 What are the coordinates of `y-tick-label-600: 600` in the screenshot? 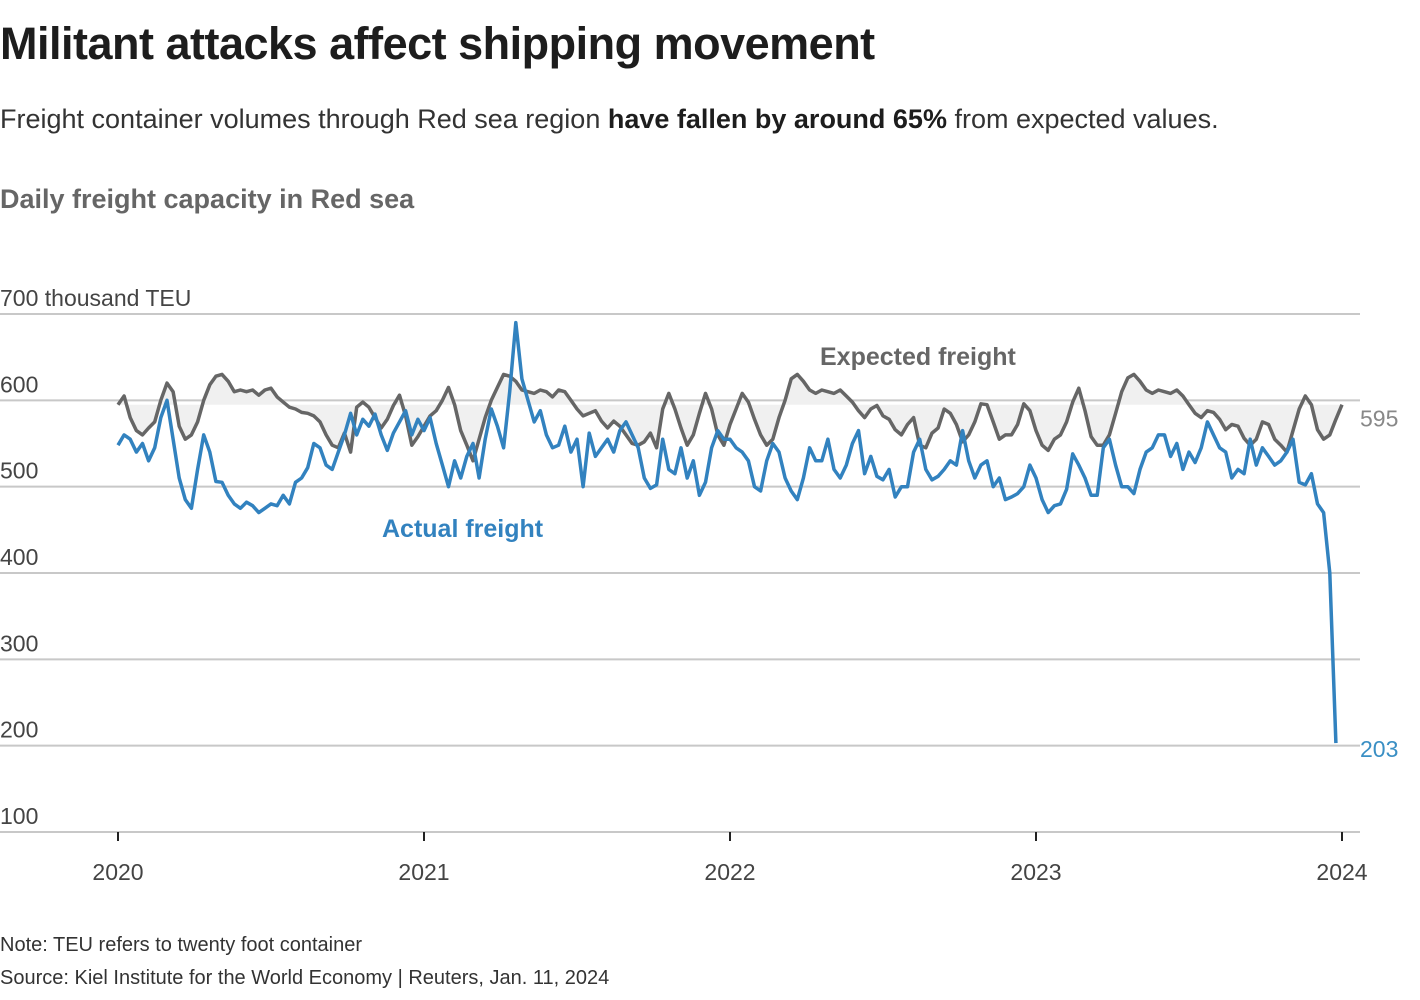 It's located at (19, 384).